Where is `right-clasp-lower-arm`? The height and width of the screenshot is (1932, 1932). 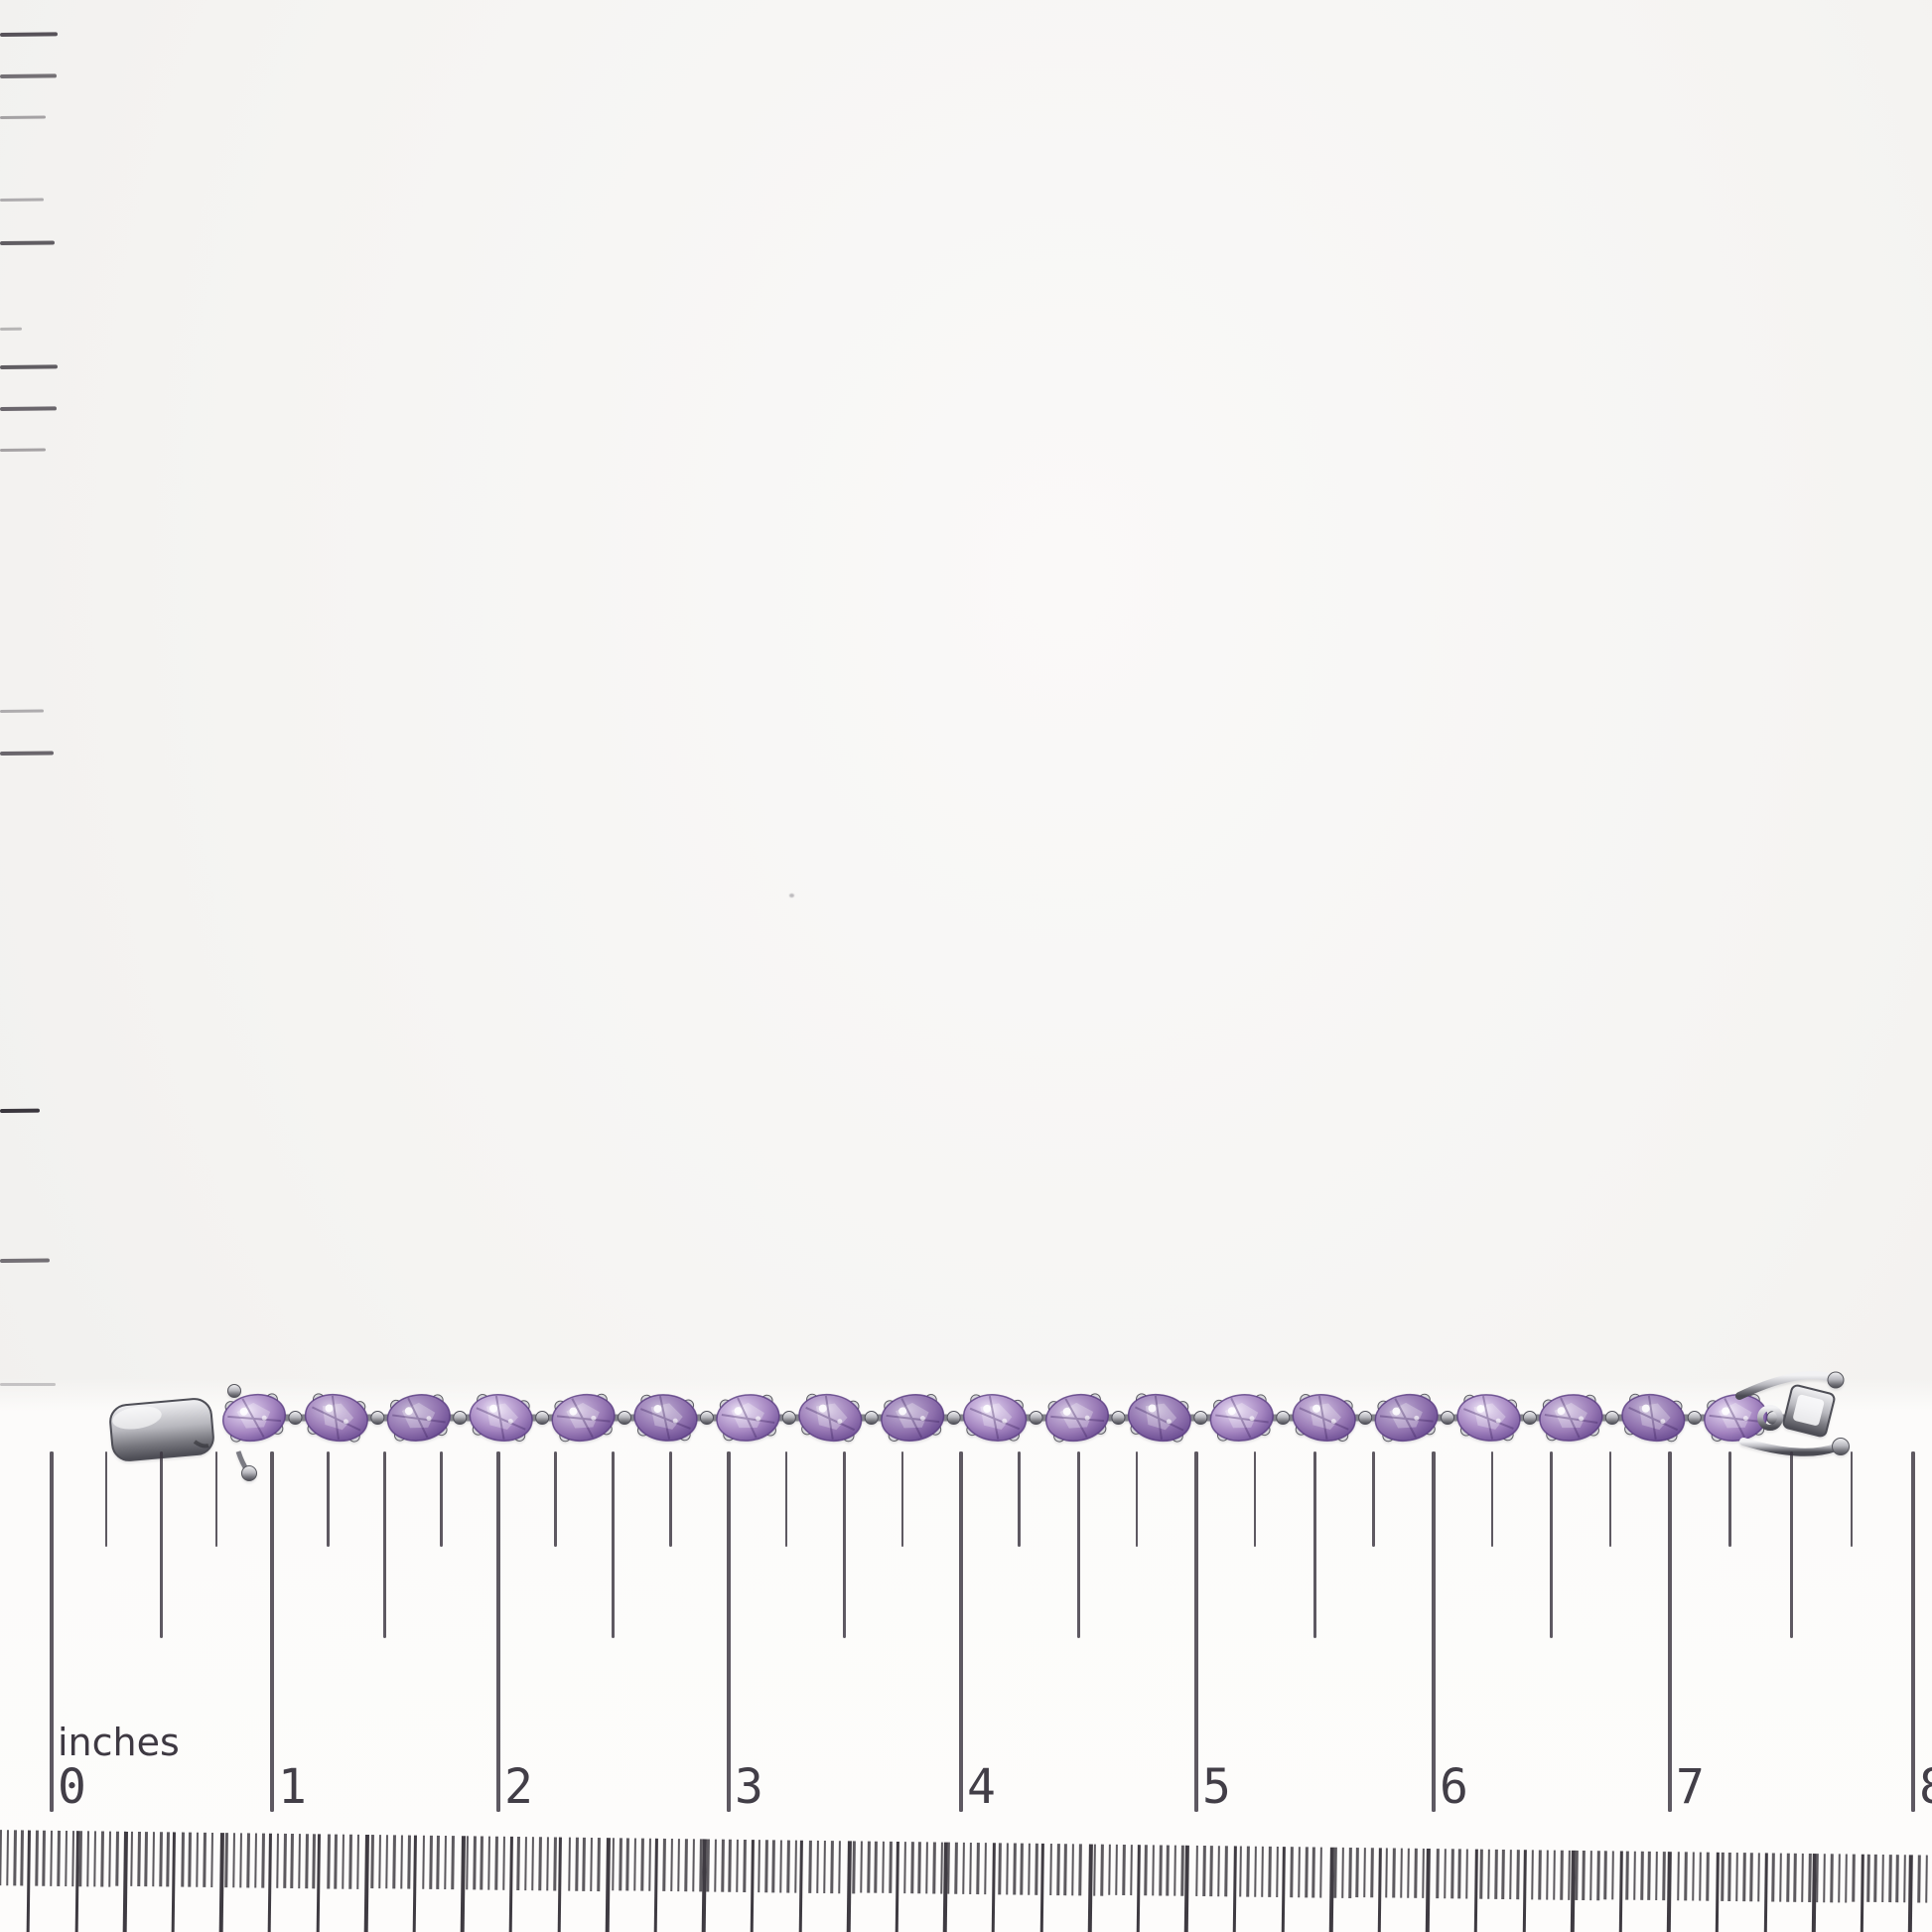 right-clasp-lower-arm is located at coordinates (1790, 1447).